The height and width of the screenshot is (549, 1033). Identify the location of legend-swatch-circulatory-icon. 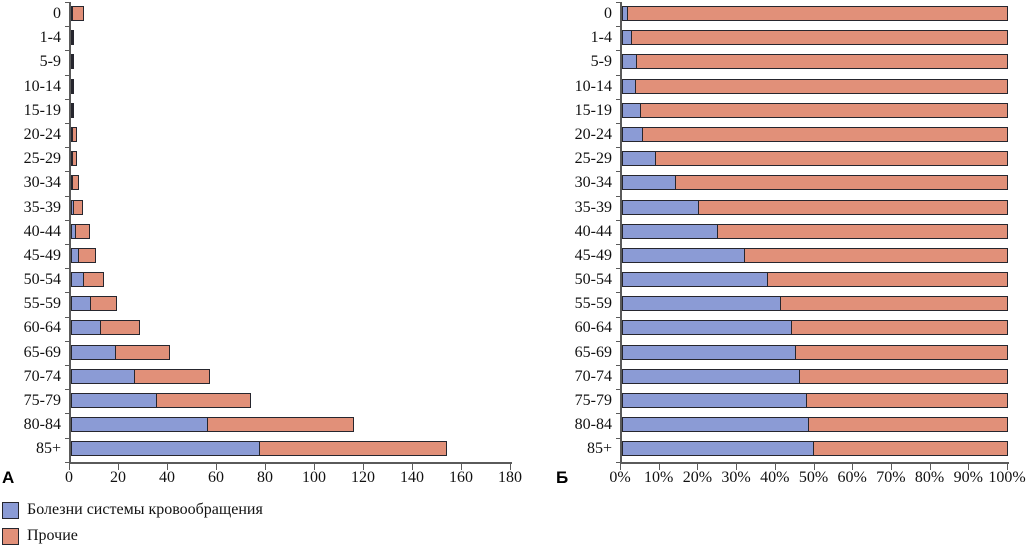
(10, 510).